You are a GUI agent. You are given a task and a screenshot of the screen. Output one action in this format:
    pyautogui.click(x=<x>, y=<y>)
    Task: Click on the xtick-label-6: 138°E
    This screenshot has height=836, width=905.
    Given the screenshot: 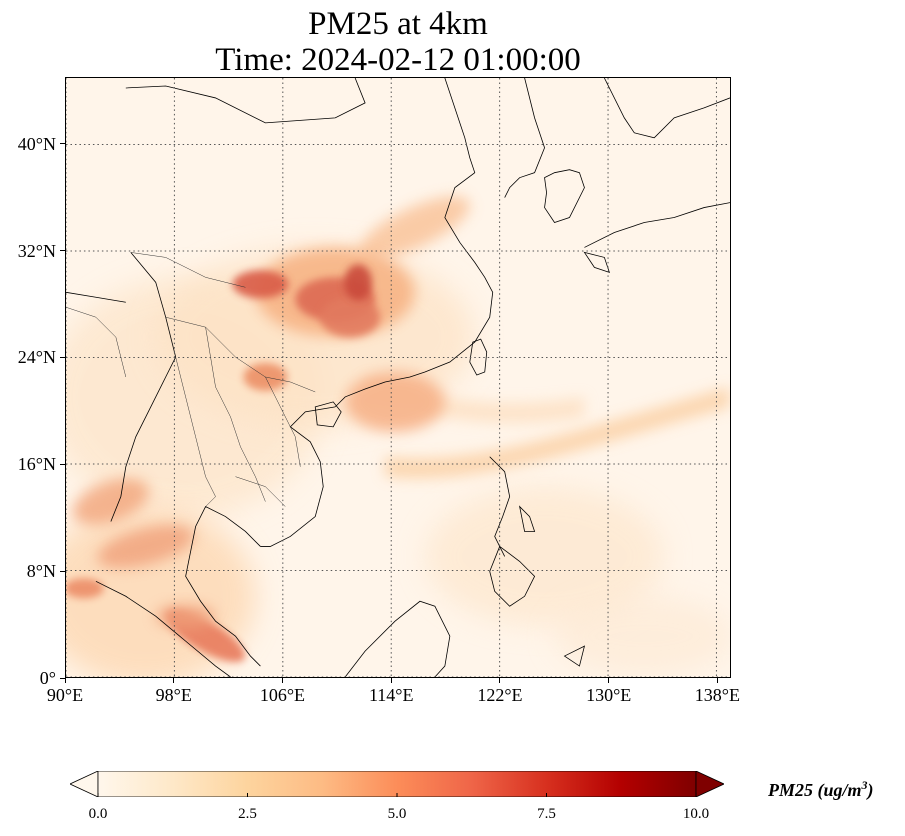 What is the action you would take?
    pyautogui.click(x=717, y=695)
    